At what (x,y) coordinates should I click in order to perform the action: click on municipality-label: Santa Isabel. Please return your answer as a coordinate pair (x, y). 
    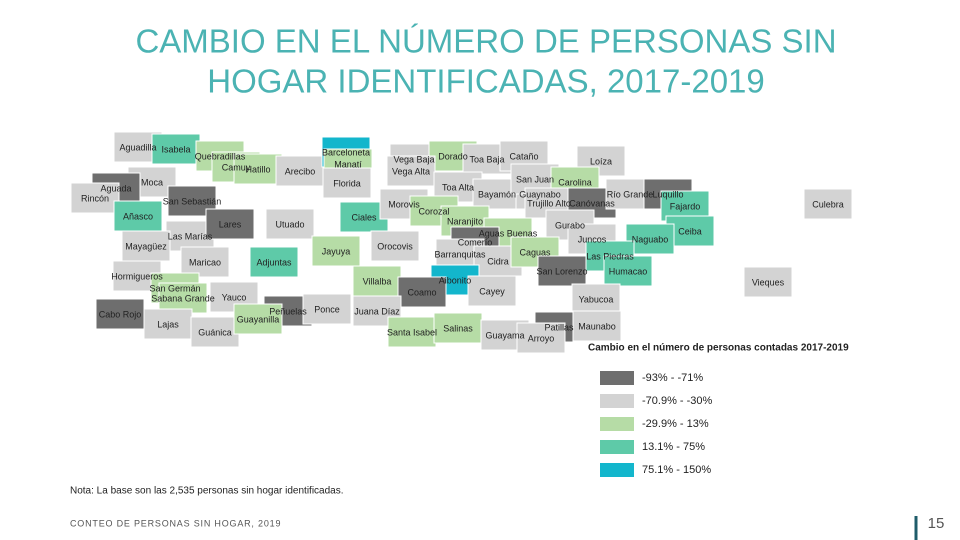
    Looking at the image, I should click on (412, 332).